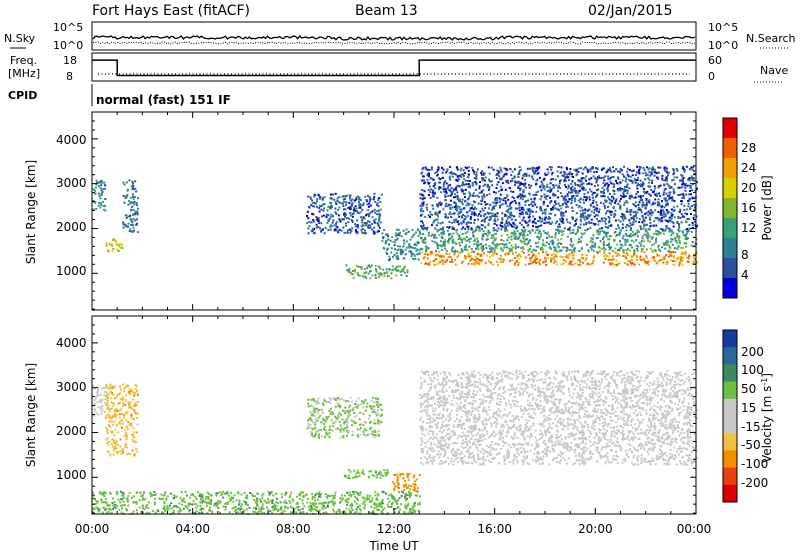 Image resolution: width=800 pixels, height=554 pixels. I want to click on noise-right-label: N.Search, so click(771, 38).